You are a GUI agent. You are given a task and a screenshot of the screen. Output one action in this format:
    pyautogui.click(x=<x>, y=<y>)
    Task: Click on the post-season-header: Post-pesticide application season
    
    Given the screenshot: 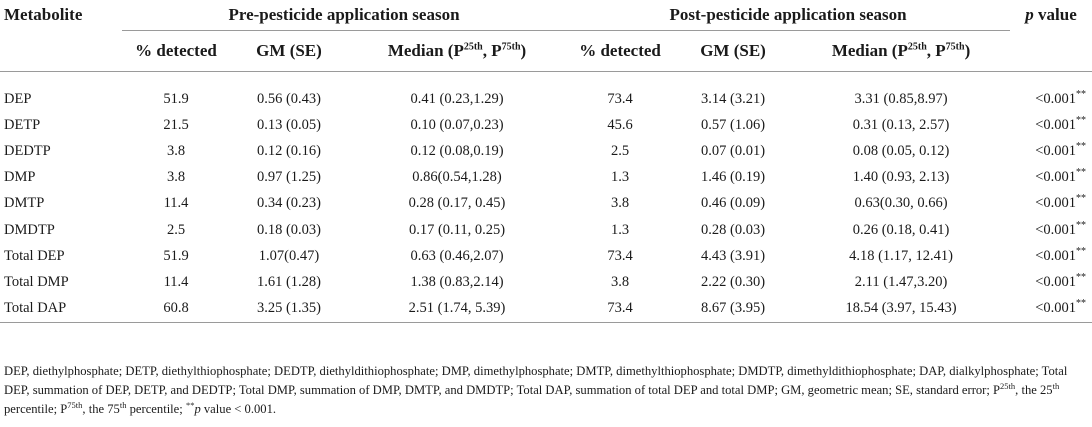 What is the action you would take?
    pyautogui.click(x=788, y=15)
    